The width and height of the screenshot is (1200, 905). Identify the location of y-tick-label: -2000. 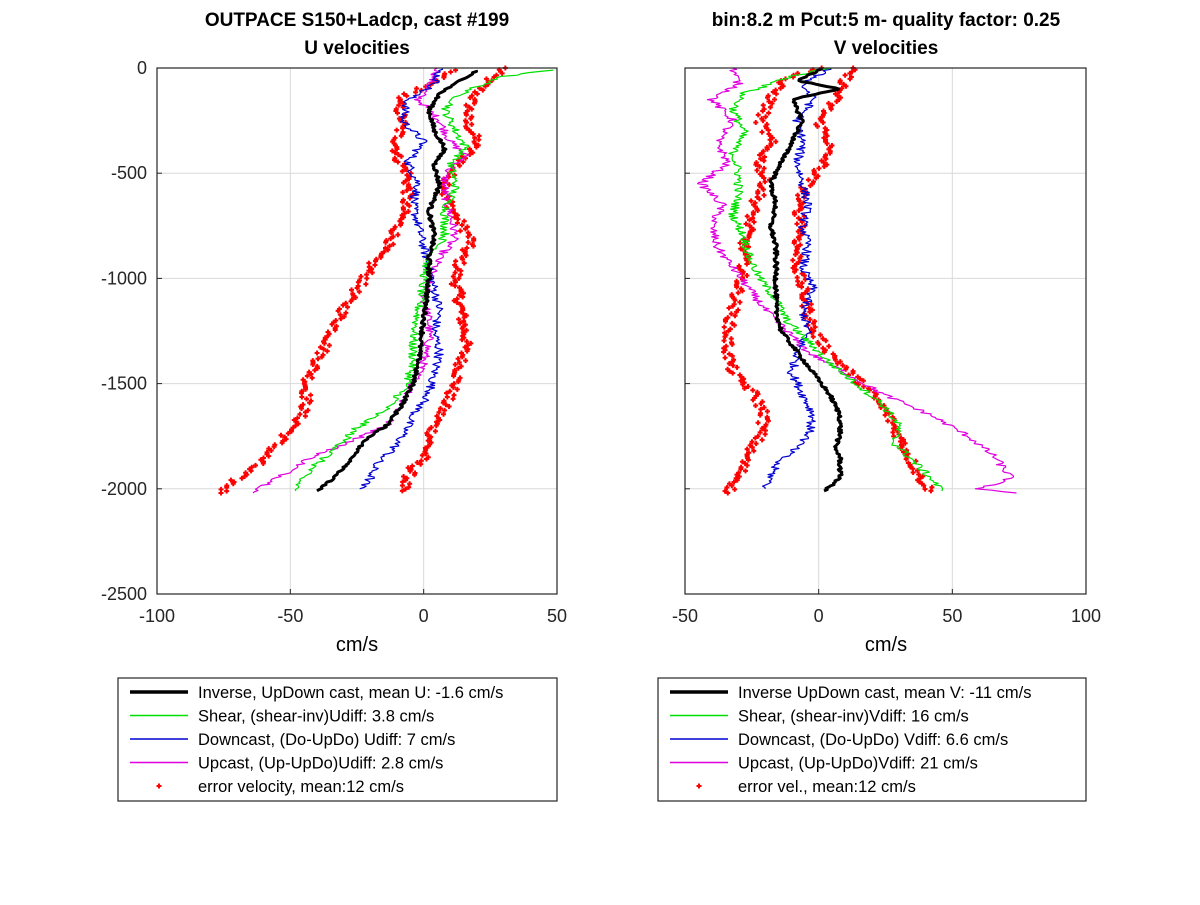
(124, 489).